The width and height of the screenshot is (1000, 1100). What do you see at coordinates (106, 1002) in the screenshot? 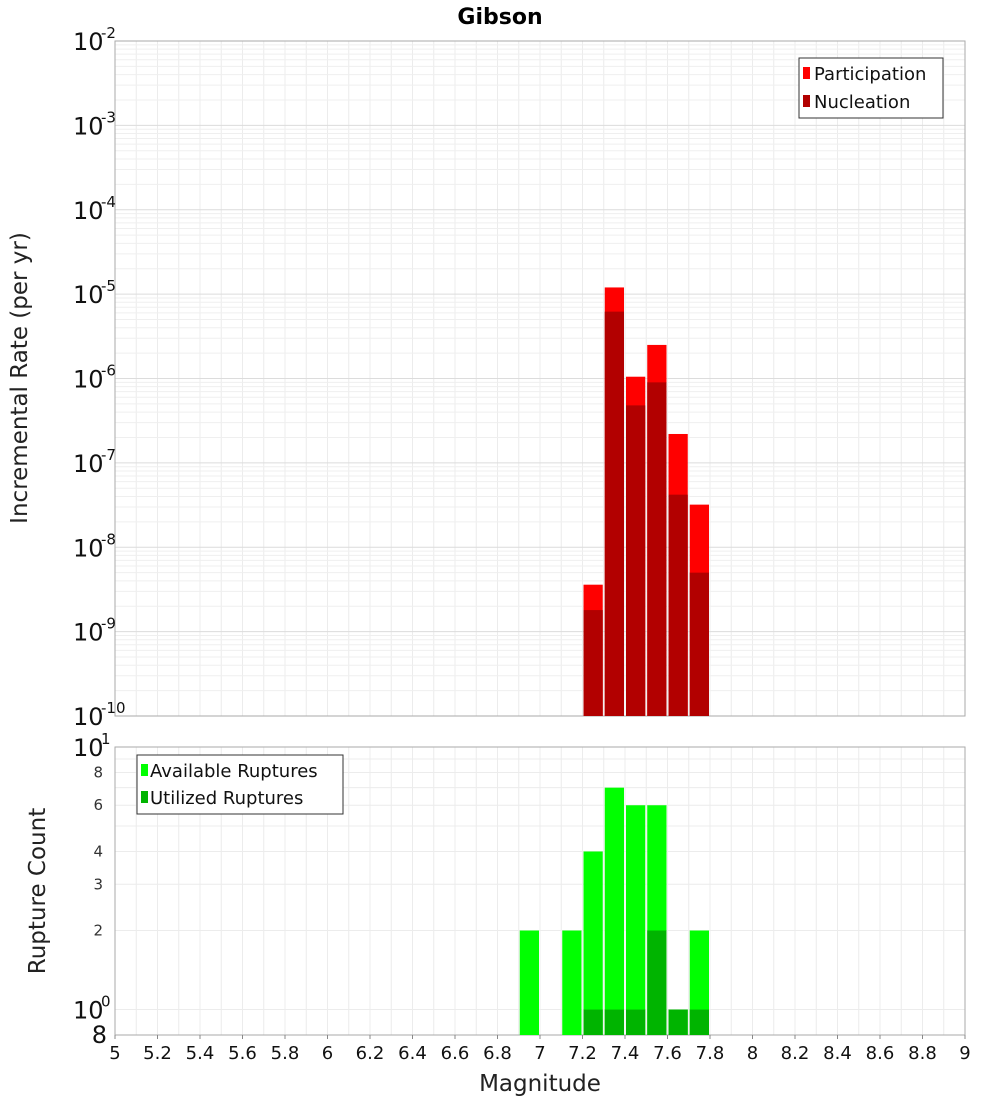
I see `y-tick-exponent: 0` at bounding box center [106, 1002].